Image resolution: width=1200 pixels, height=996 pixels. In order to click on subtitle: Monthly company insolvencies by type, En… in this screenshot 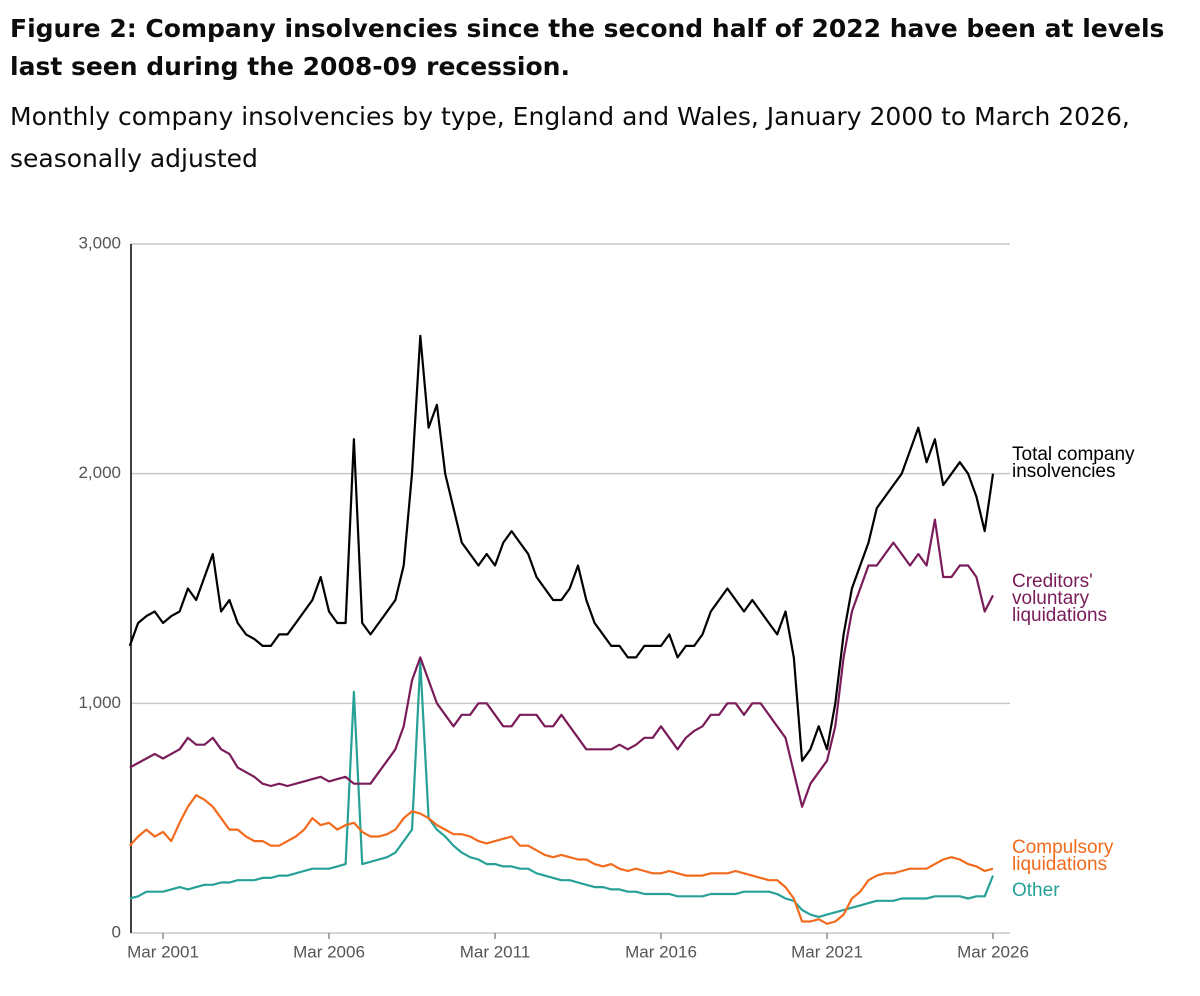, I will do `click(570, 137)`.